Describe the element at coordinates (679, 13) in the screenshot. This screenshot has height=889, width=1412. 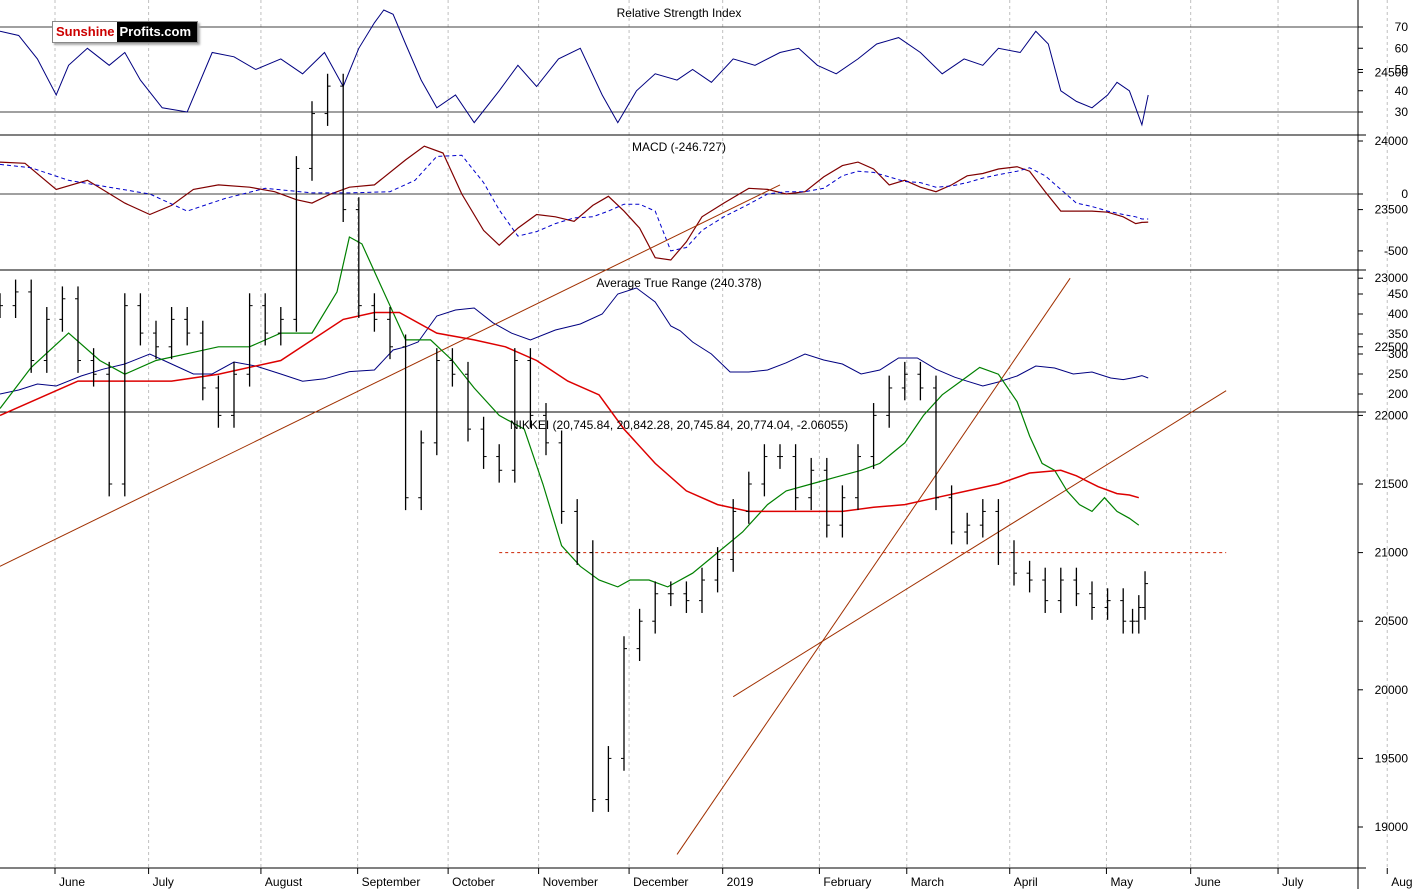
I see `rsi-title: Relative Strength Index` at that location.